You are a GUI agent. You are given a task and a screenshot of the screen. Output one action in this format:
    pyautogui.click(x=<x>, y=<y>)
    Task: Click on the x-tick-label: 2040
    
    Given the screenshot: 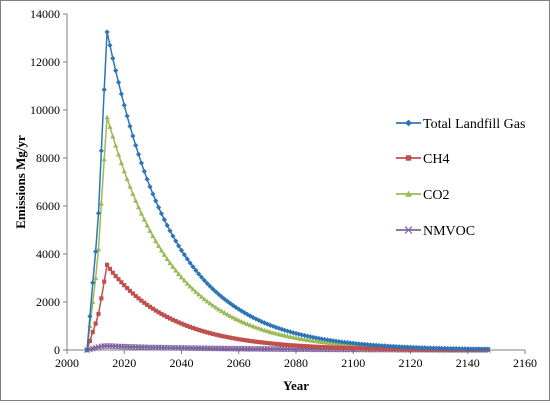 What is the action you would take?
    pyautogui.click(x=182, y=363)
    